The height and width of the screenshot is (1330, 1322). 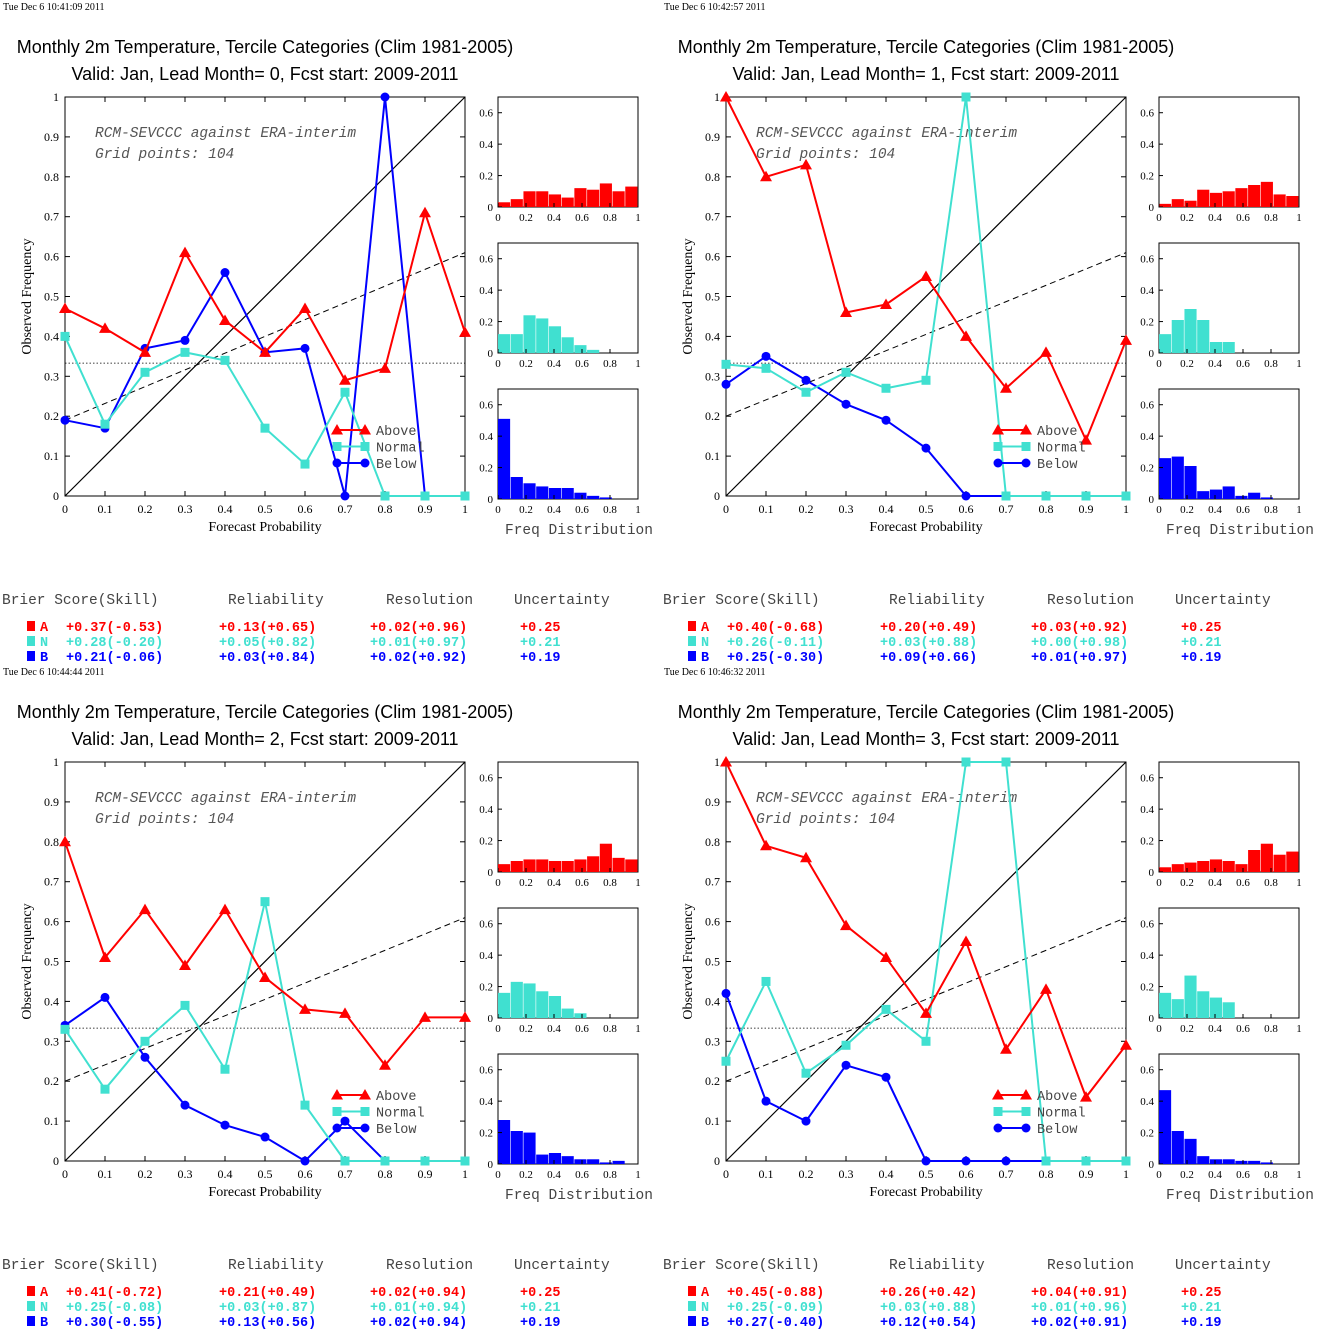 I want to click on score-value-N: +0.03(+0.87), so click(x=267, y=1308).